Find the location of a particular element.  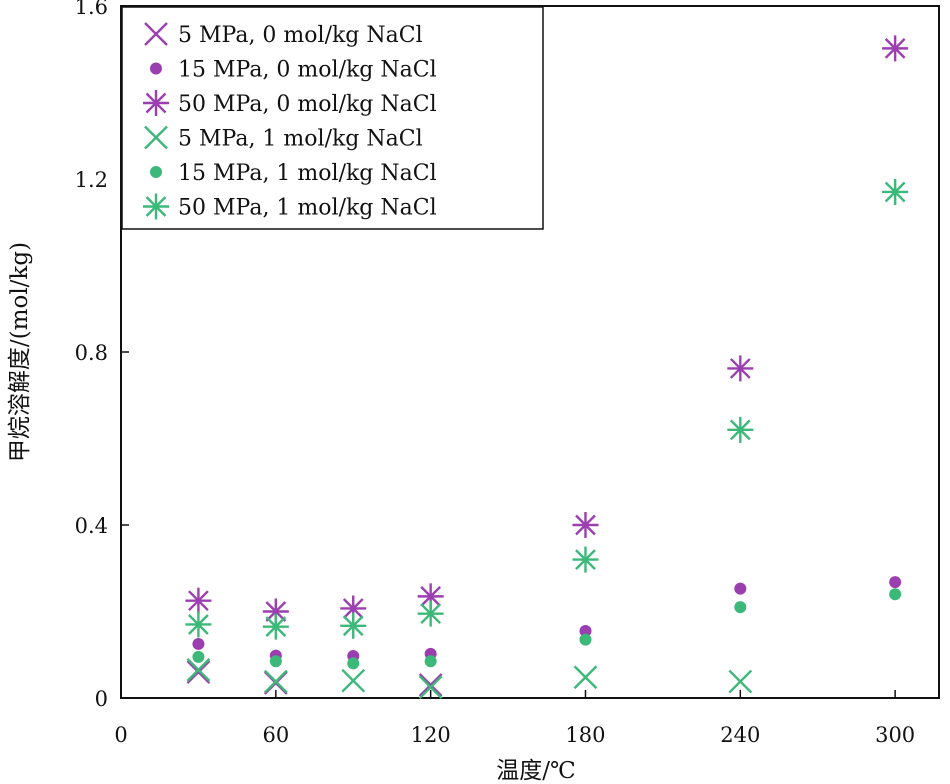

legend-label: 15 MPa, 1 mol/kg NaCl is located at coordinates (307, 173).